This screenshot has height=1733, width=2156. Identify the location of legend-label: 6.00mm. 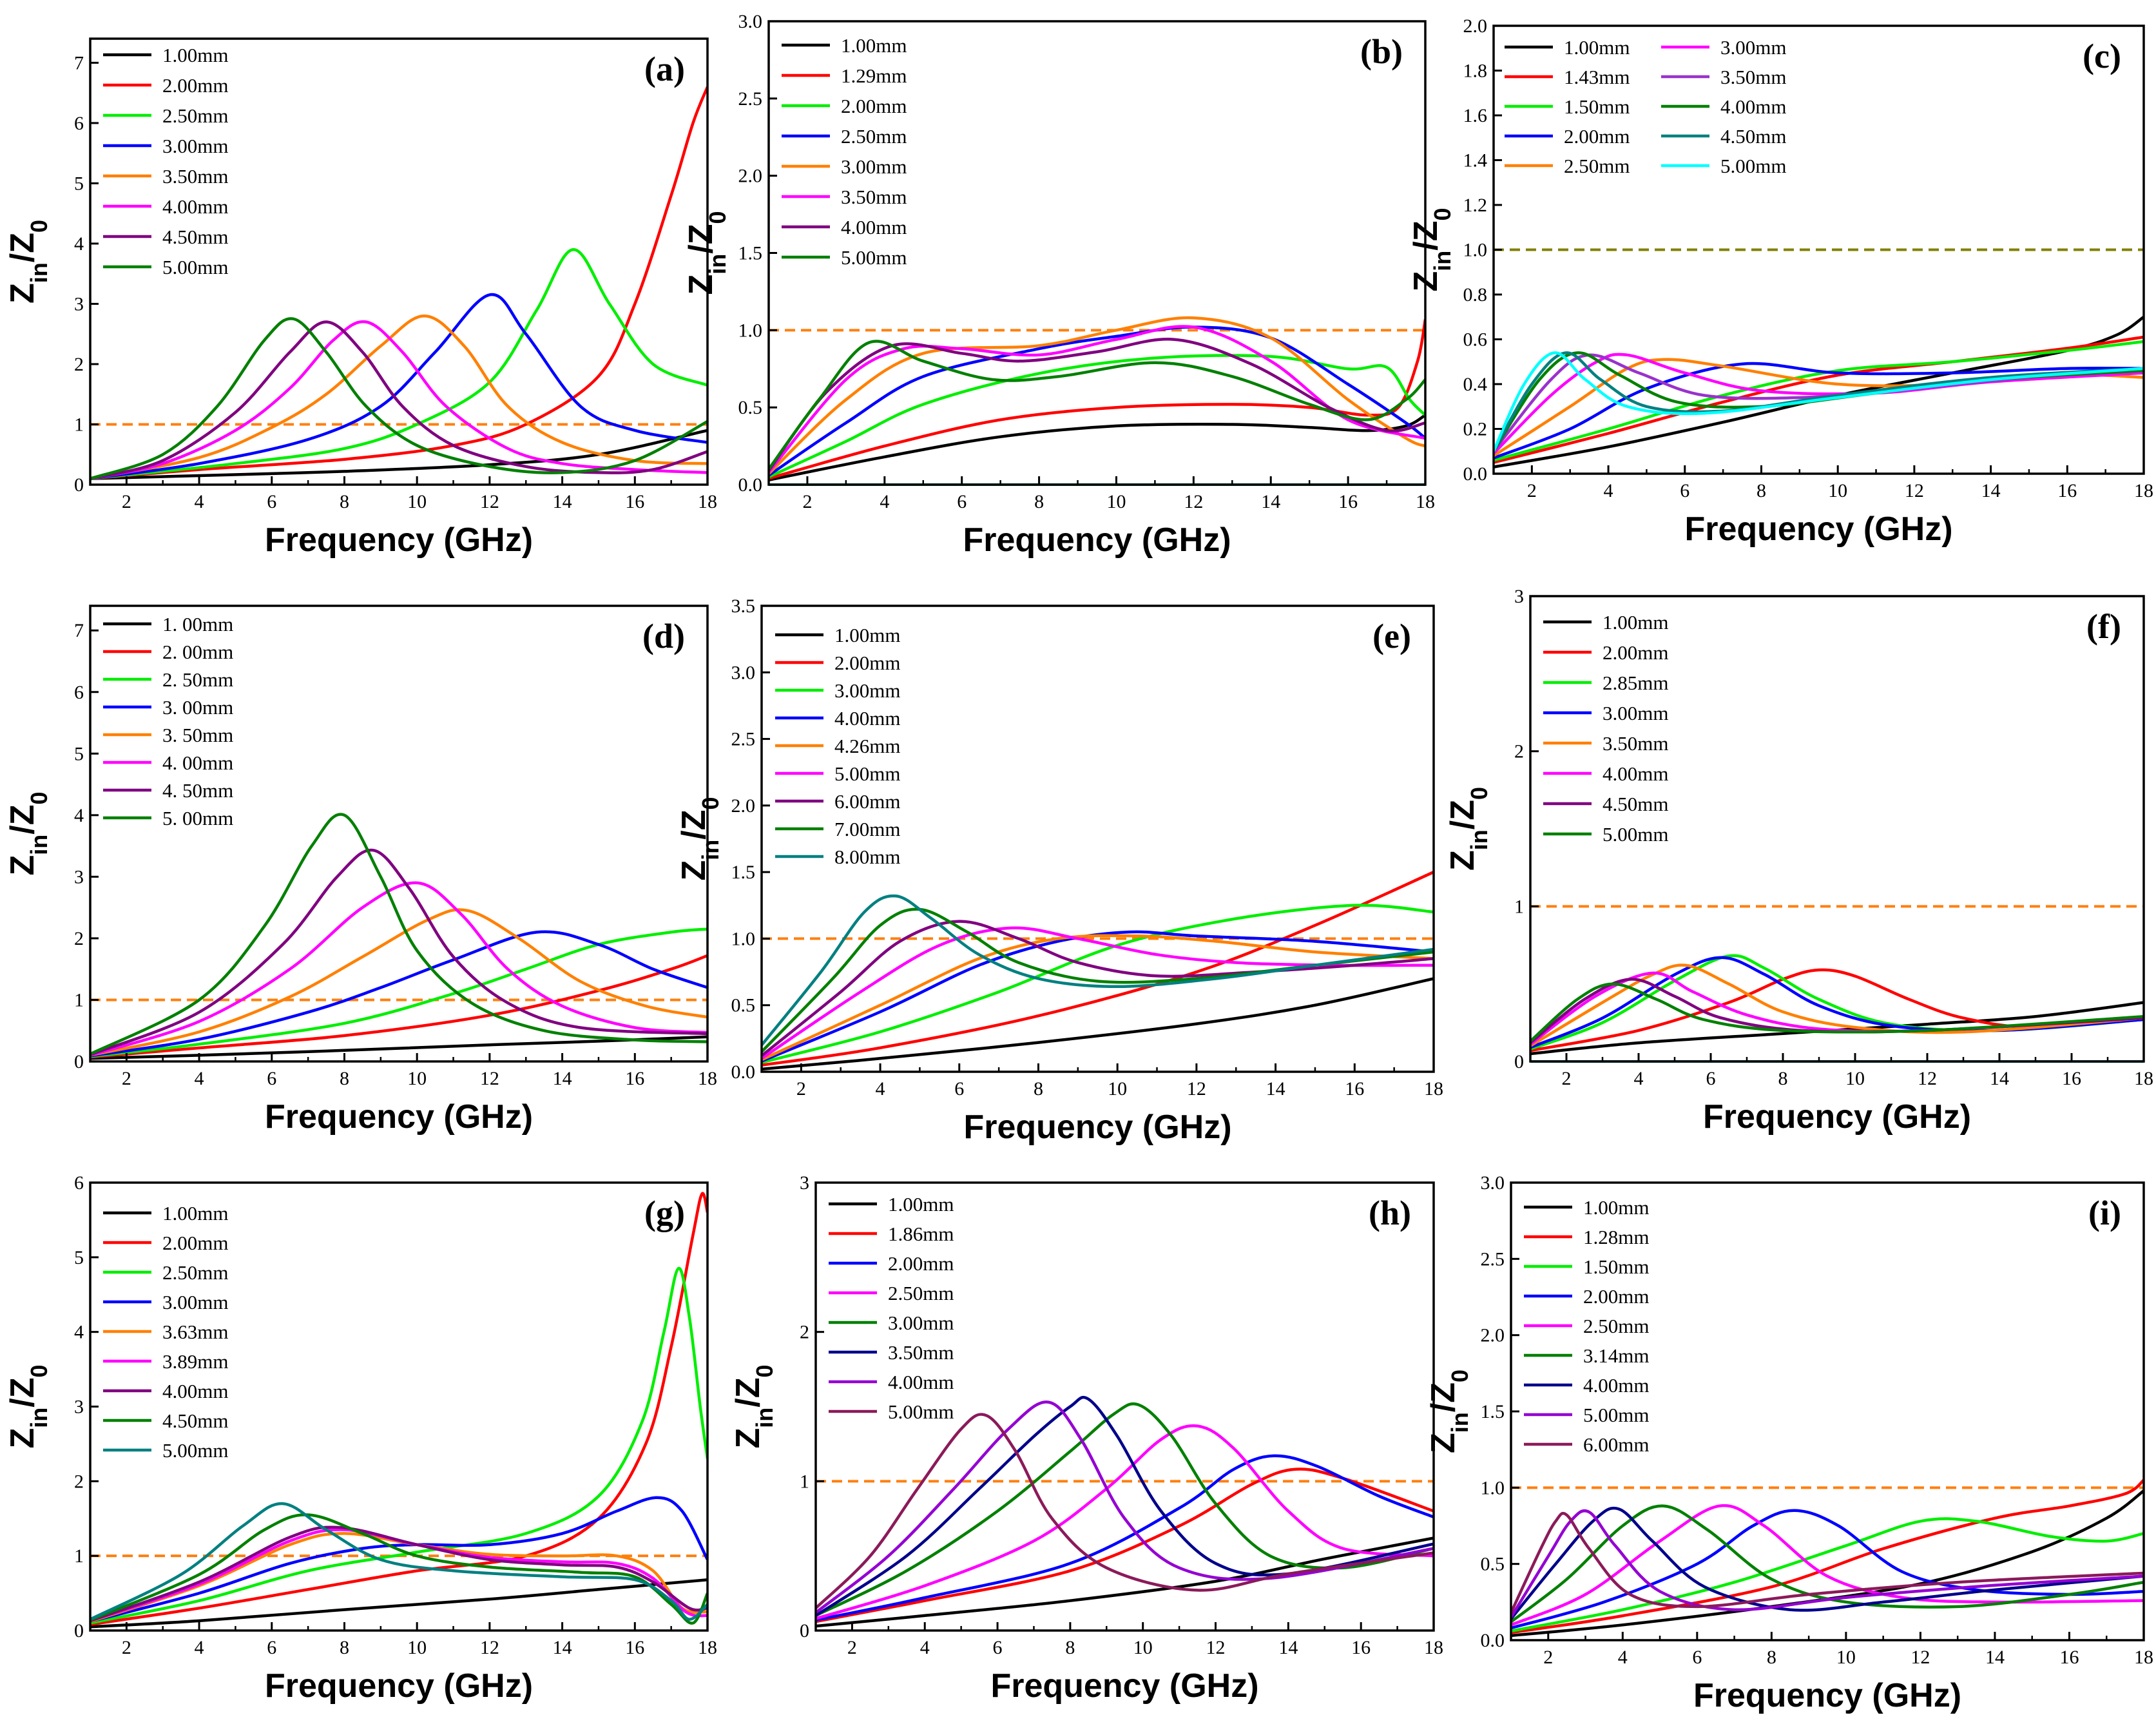
(867, 802).